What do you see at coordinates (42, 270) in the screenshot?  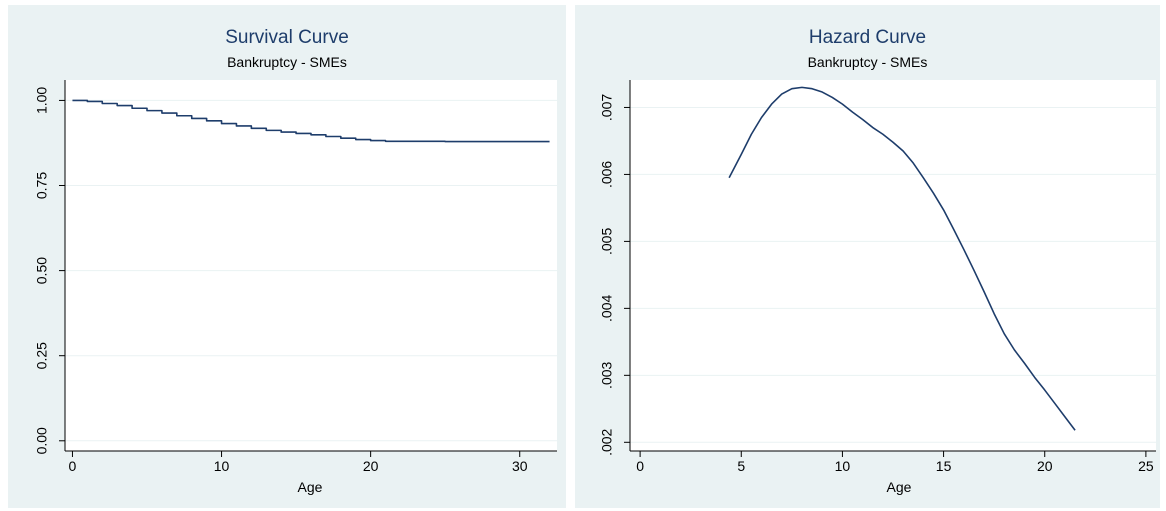 I see `y-tick-label: 0.50` at bounding box center [42, 270].